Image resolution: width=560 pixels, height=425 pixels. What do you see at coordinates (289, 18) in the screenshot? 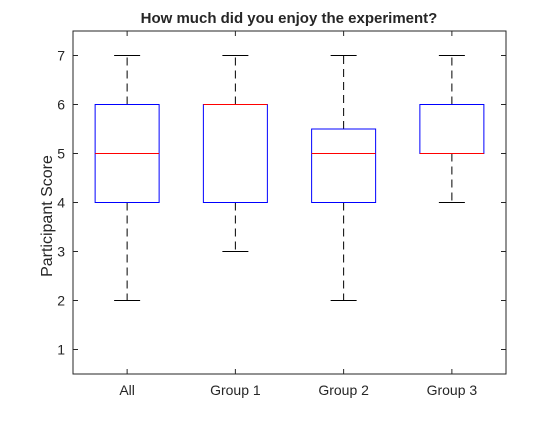
I see `chart-title: How much did you enjoy the experiment?` at bounding box center [289, 18].